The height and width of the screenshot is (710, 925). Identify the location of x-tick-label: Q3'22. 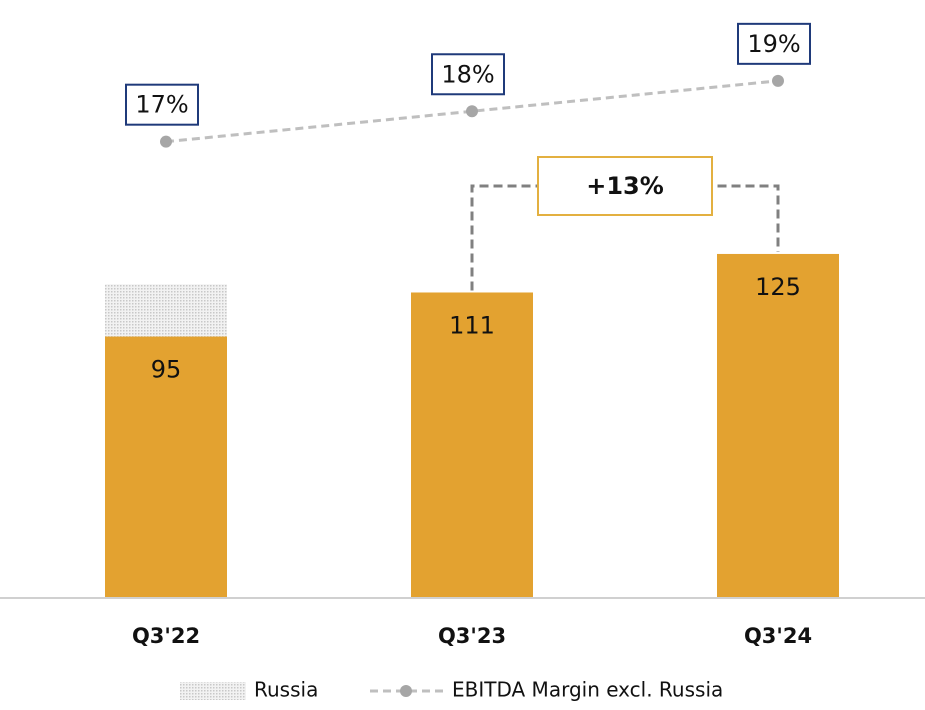
(166, 636).